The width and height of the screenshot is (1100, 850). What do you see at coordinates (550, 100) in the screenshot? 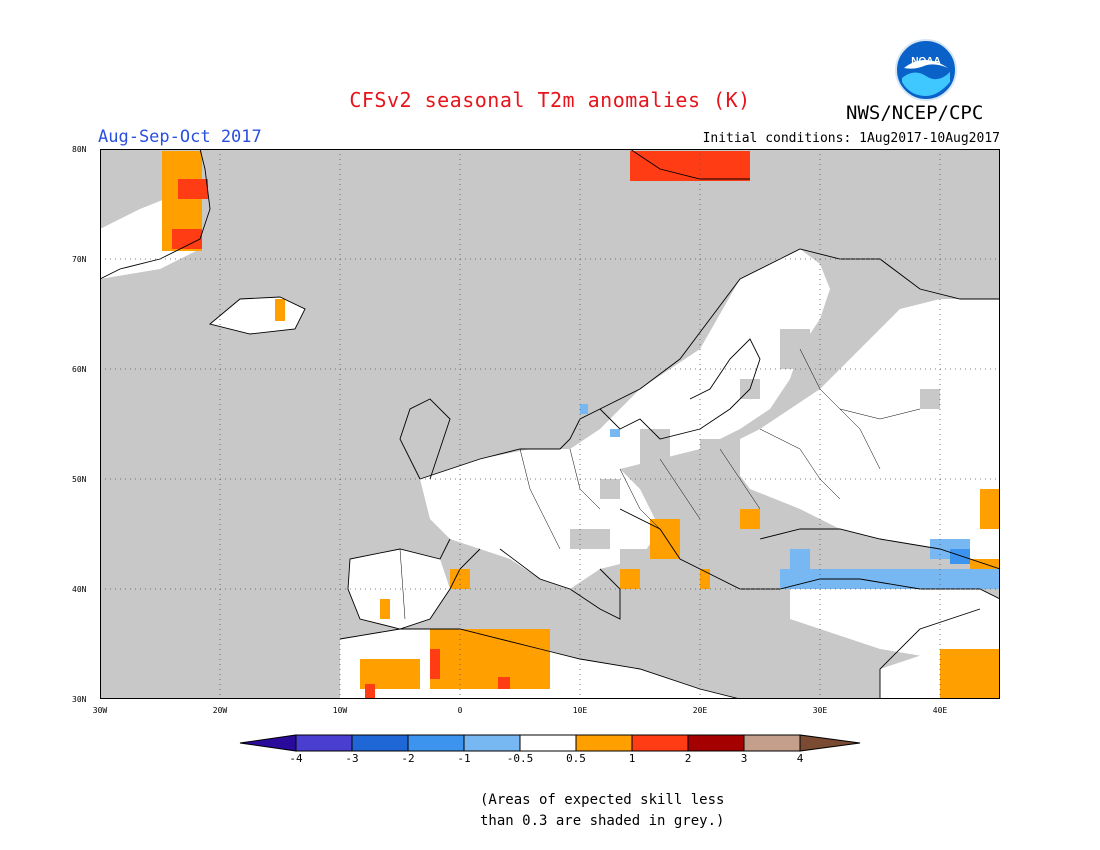
I see `chart-title: CFSv2 seasonal T2m anomalies (K)` at bounding box center [550, 100].